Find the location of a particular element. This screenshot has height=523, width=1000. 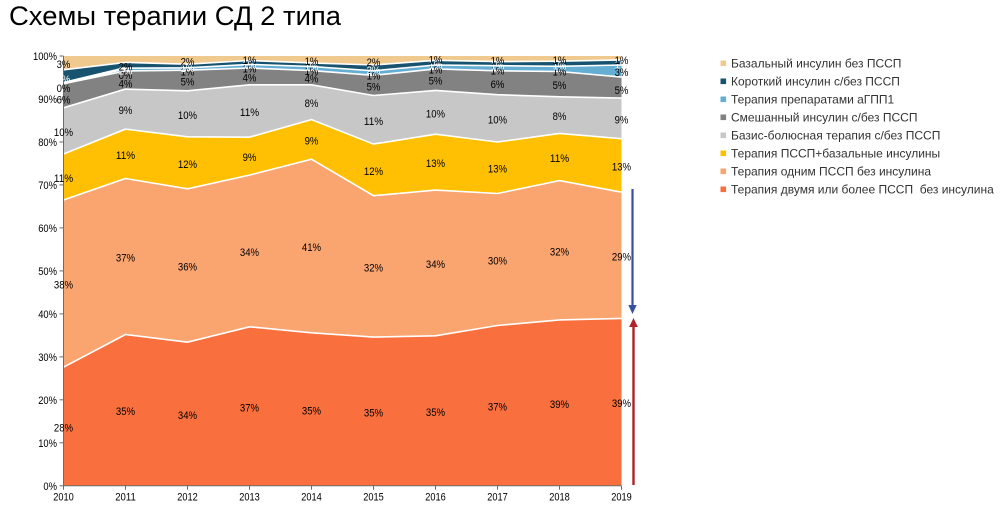

svg-text: 20% is located at coordinates (47, 401).